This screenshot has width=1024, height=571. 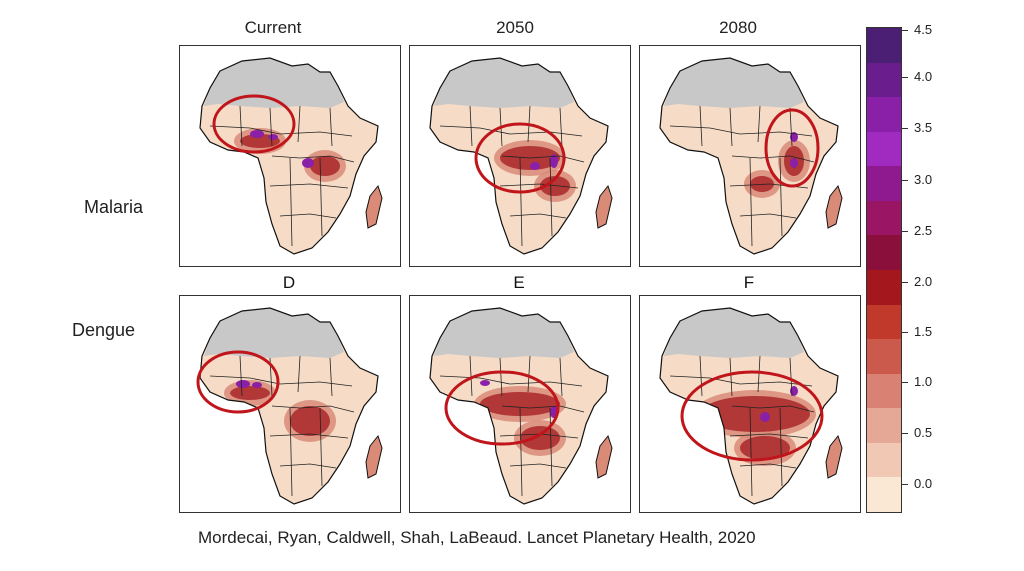 What do you see at coordinates (519, 282) in the screenshot?
I see `panel-letter-e: E` at bounding box center [519, 282].